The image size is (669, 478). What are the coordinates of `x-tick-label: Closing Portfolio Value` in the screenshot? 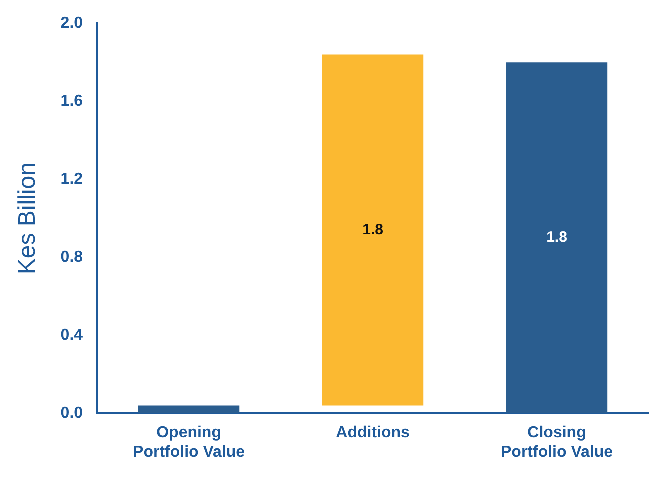 It's located at (557, 442).